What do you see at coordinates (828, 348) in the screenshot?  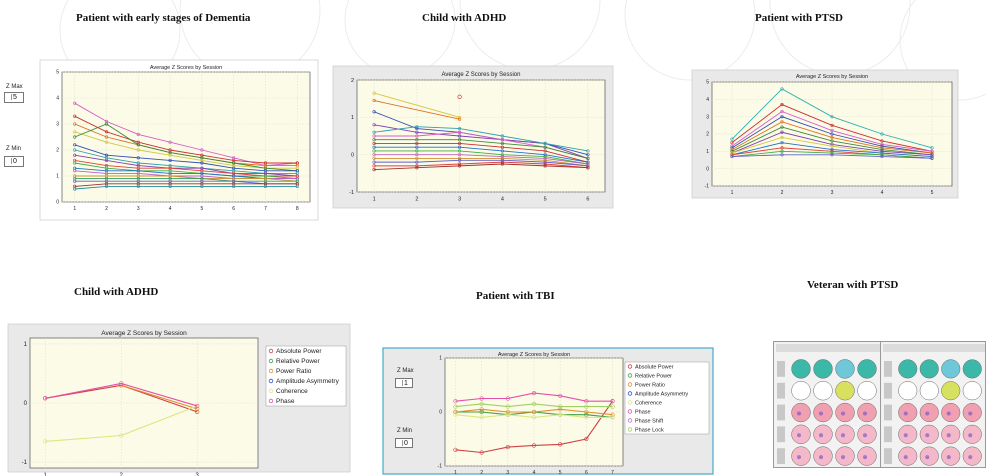 I see `thumbnail-toolbar` at bounding box center [828, 348].